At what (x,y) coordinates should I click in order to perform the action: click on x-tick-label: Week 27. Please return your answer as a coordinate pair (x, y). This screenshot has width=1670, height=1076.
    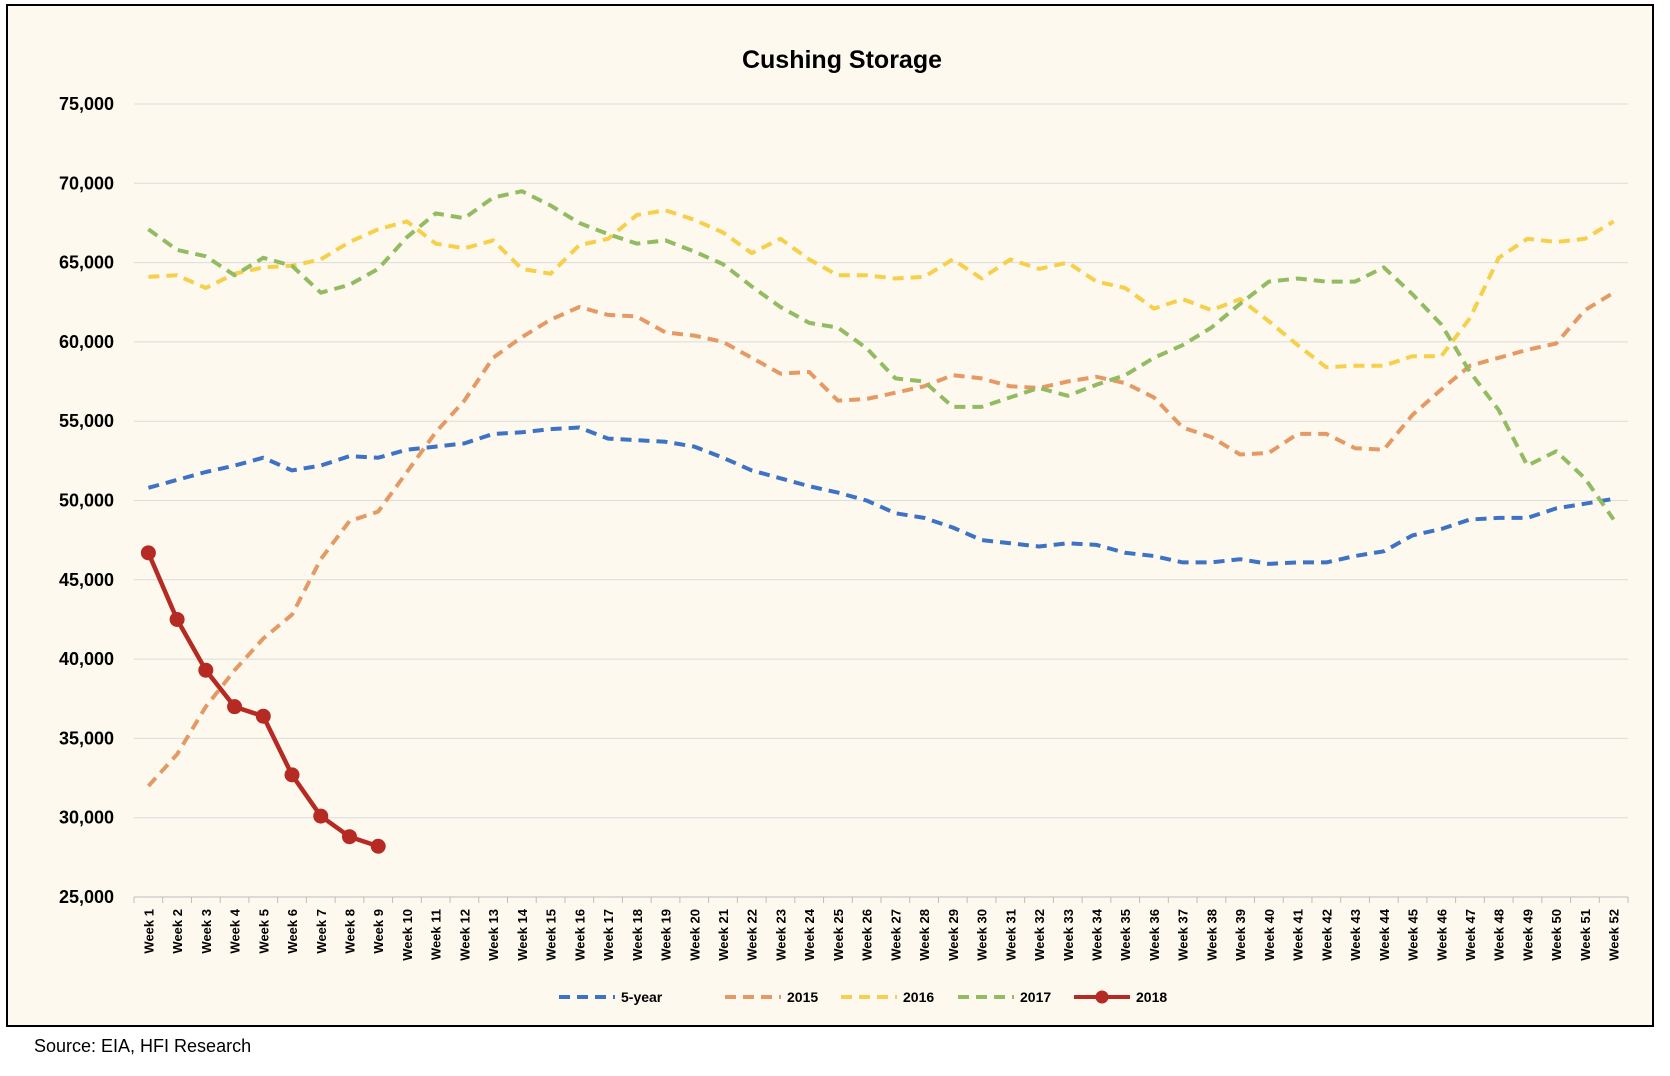
    Looking at the image, I should click on (895, 935).